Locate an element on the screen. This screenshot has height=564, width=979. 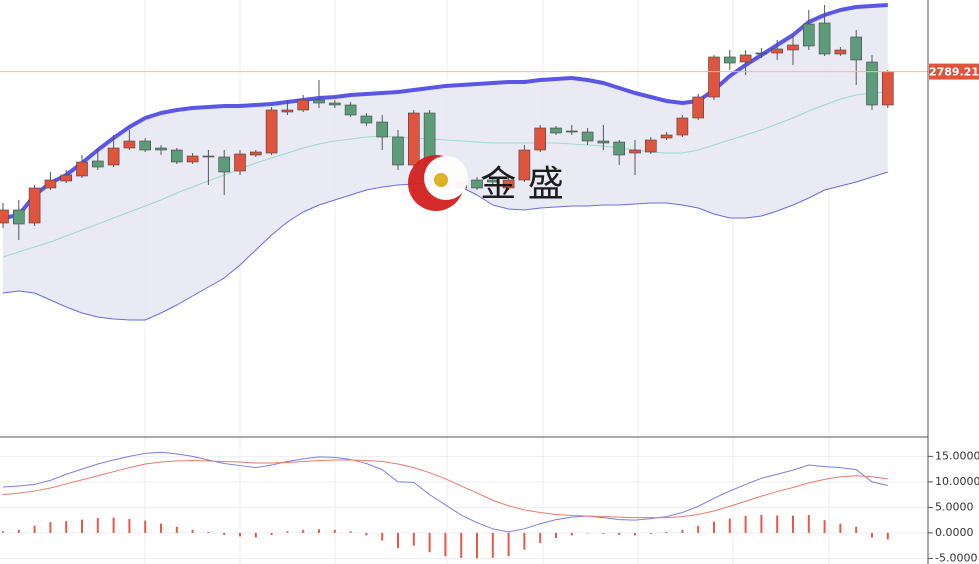
y-tick-label: 10.0000 is located at coordinates (957, 481).